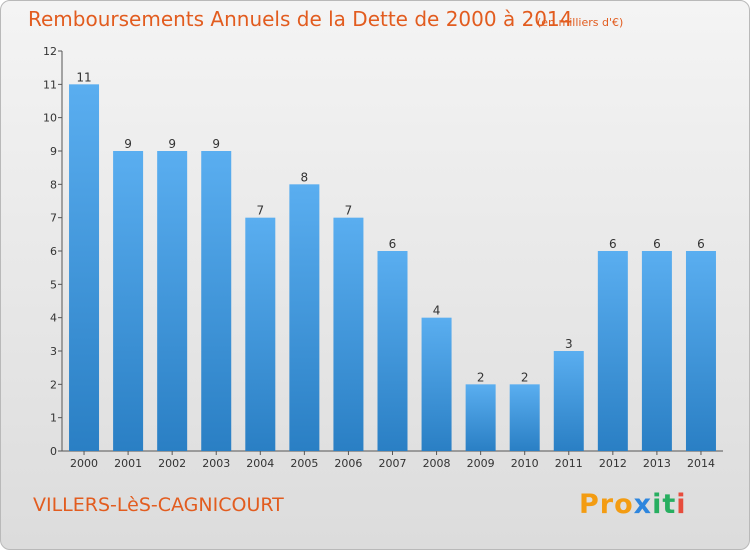 Image resolution: width=750 pixels, height=550 pixels. I want to click on x-tick-label: 2014, so click(701, 463).